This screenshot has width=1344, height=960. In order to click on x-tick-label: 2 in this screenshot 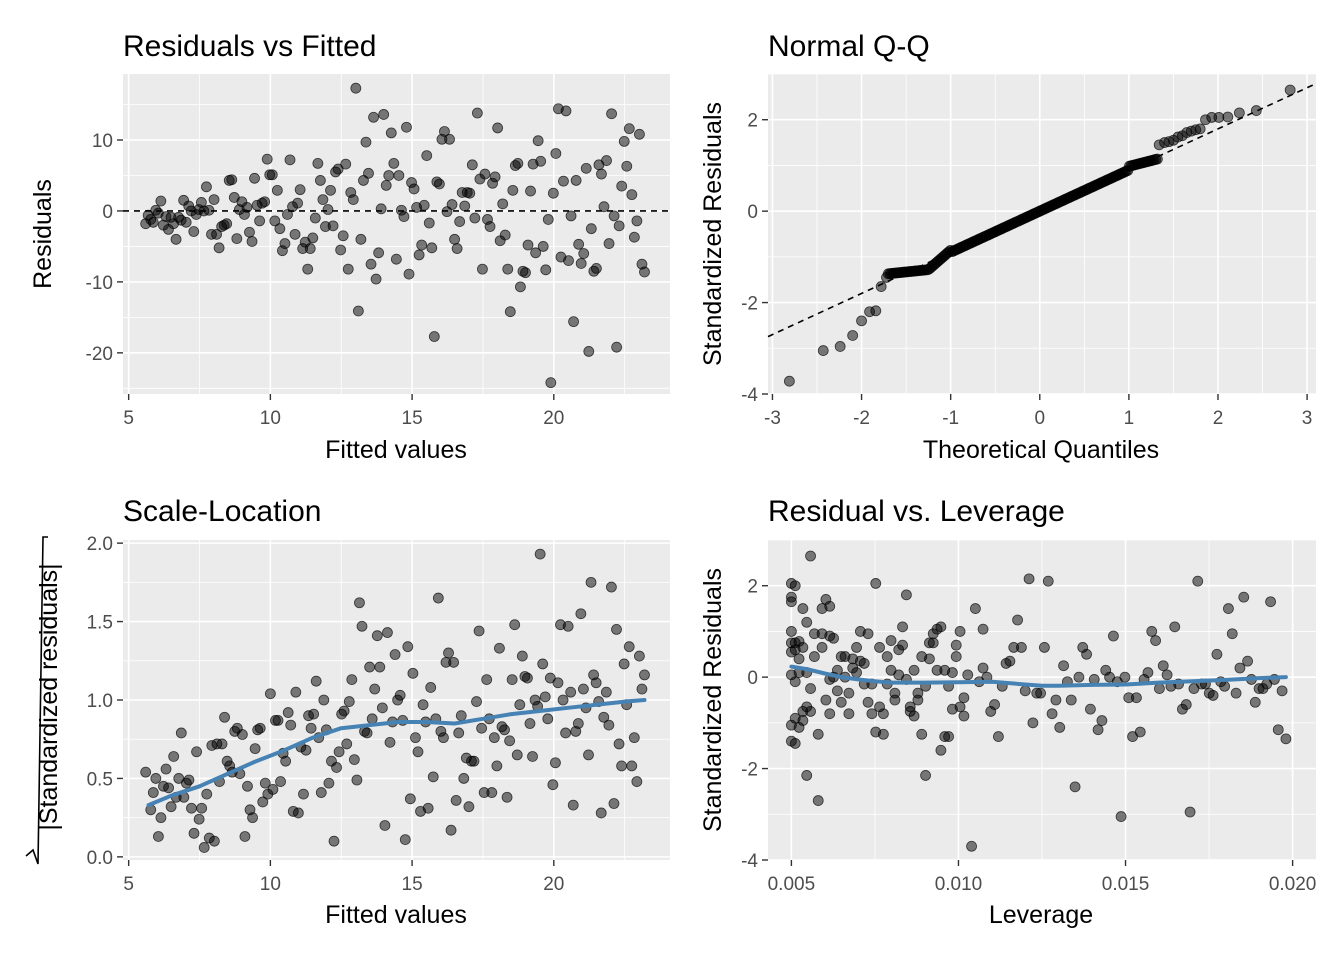, I will do `click(1218, 418)`.